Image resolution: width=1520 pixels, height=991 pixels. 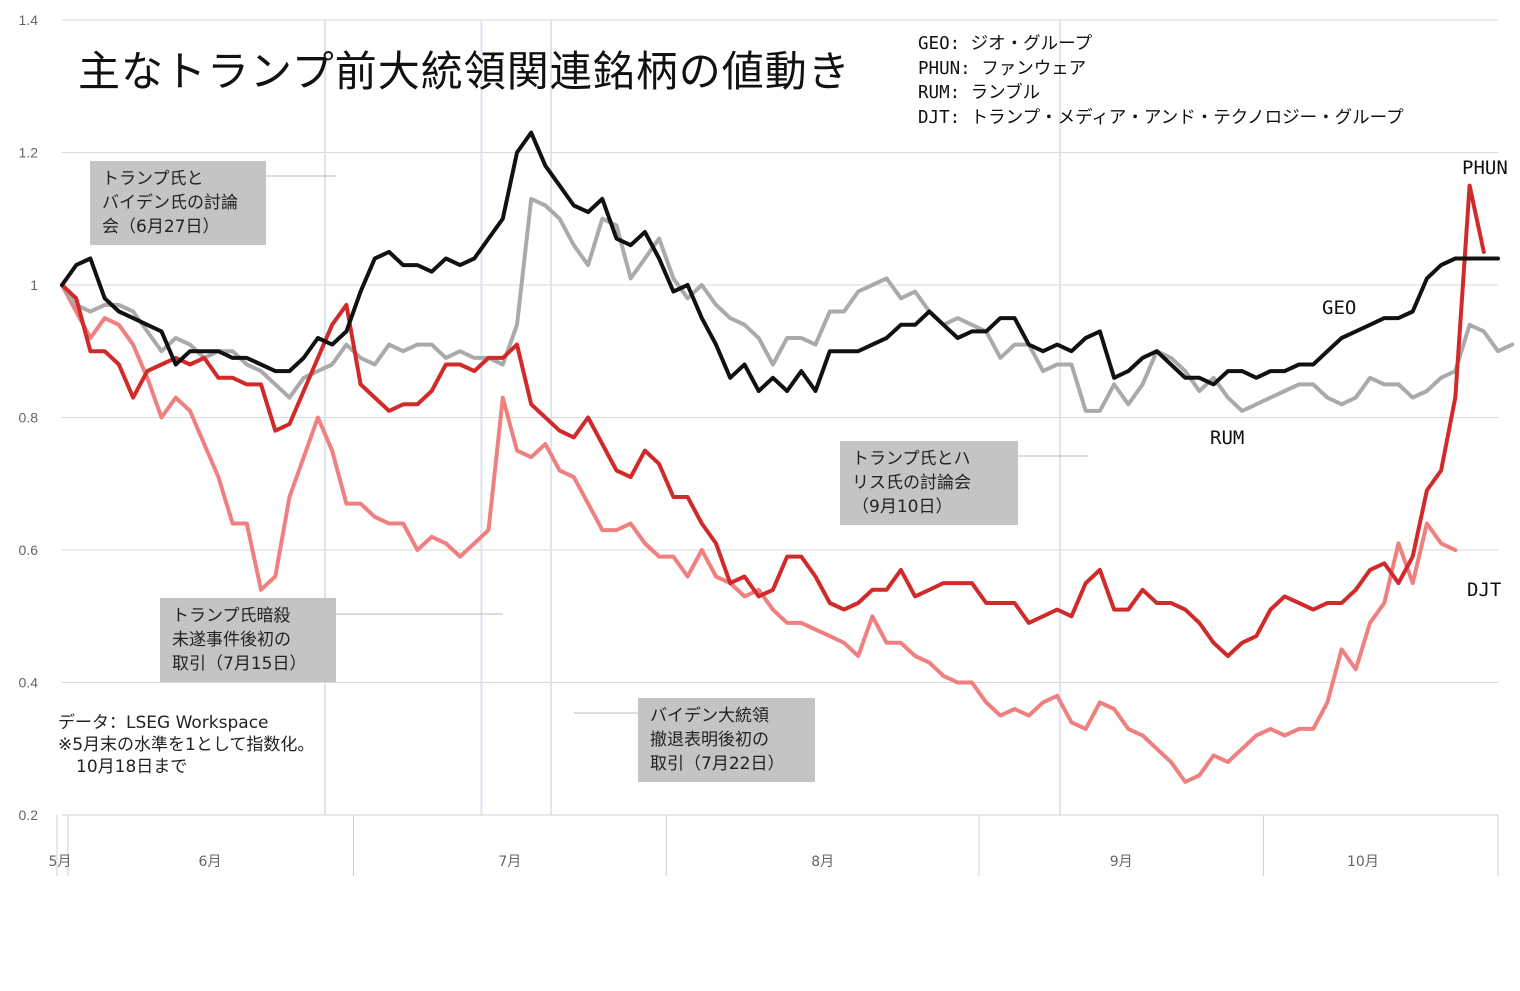 I want to click on y-tick-label: 1.2, so click(x=29, y=153).